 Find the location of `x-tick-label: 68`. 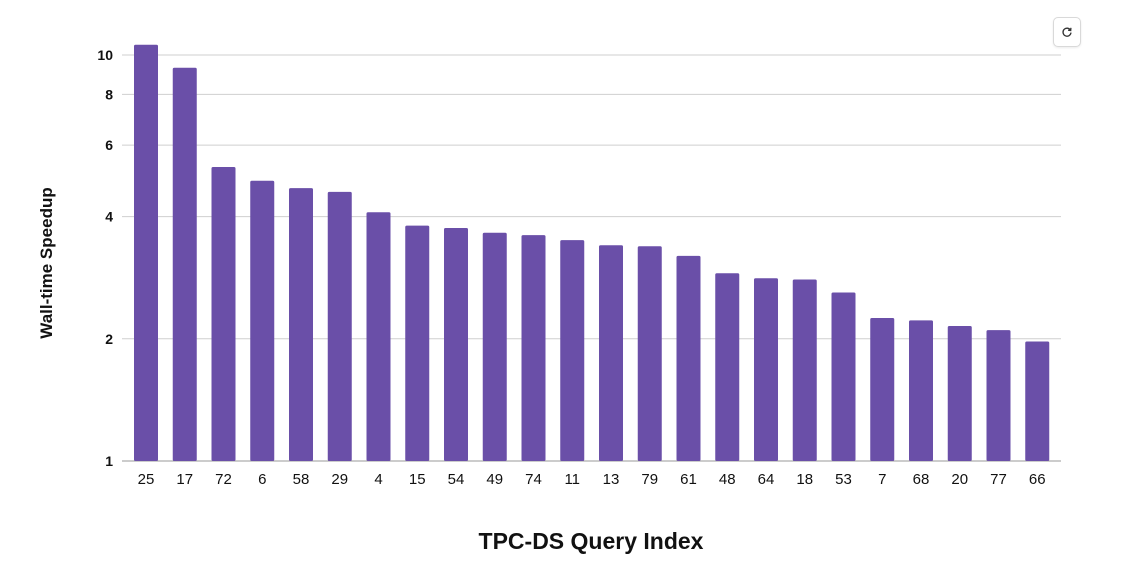

x-tick-label: 68 is located at coordinates (921, 479).